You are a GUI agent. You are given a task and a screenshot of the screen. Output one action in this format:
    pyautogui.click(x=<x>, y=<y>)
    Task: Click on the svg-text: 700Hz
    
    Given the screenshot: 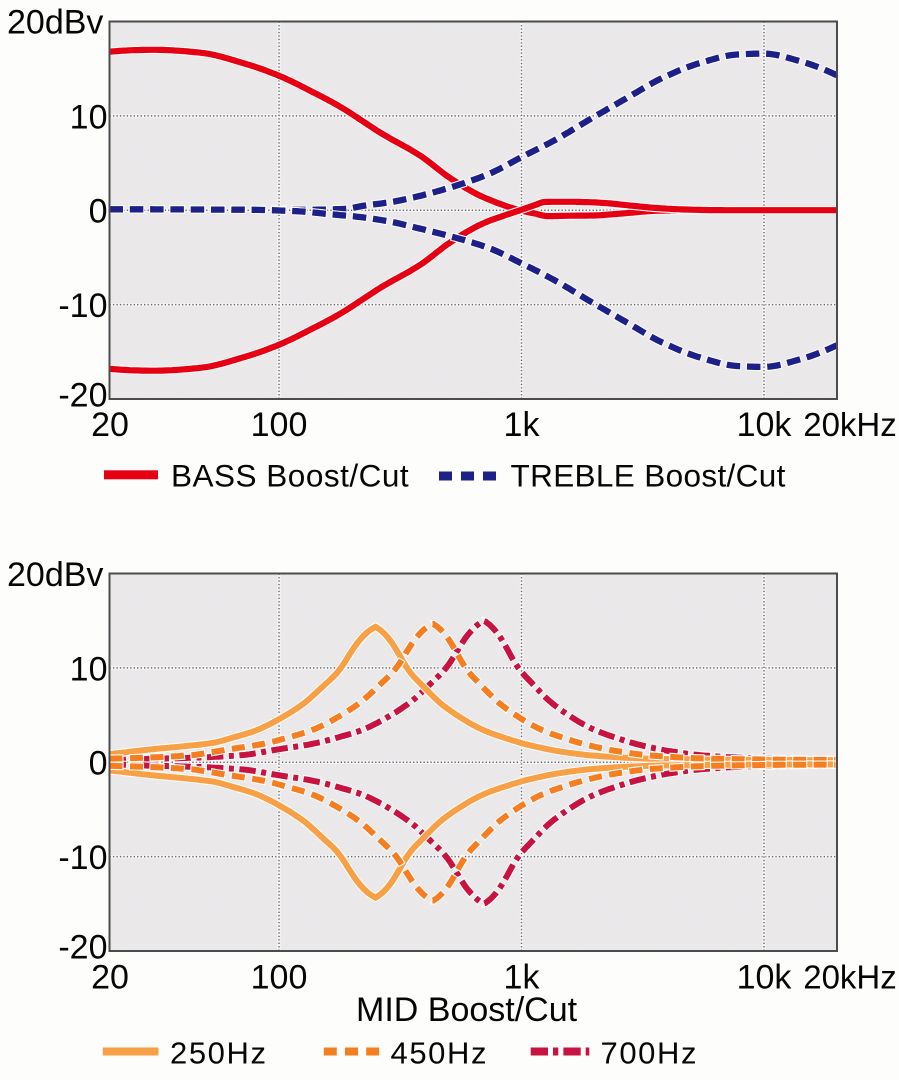 What is the action you would take?
    pyautogui.click(x=650, y=1053)
    